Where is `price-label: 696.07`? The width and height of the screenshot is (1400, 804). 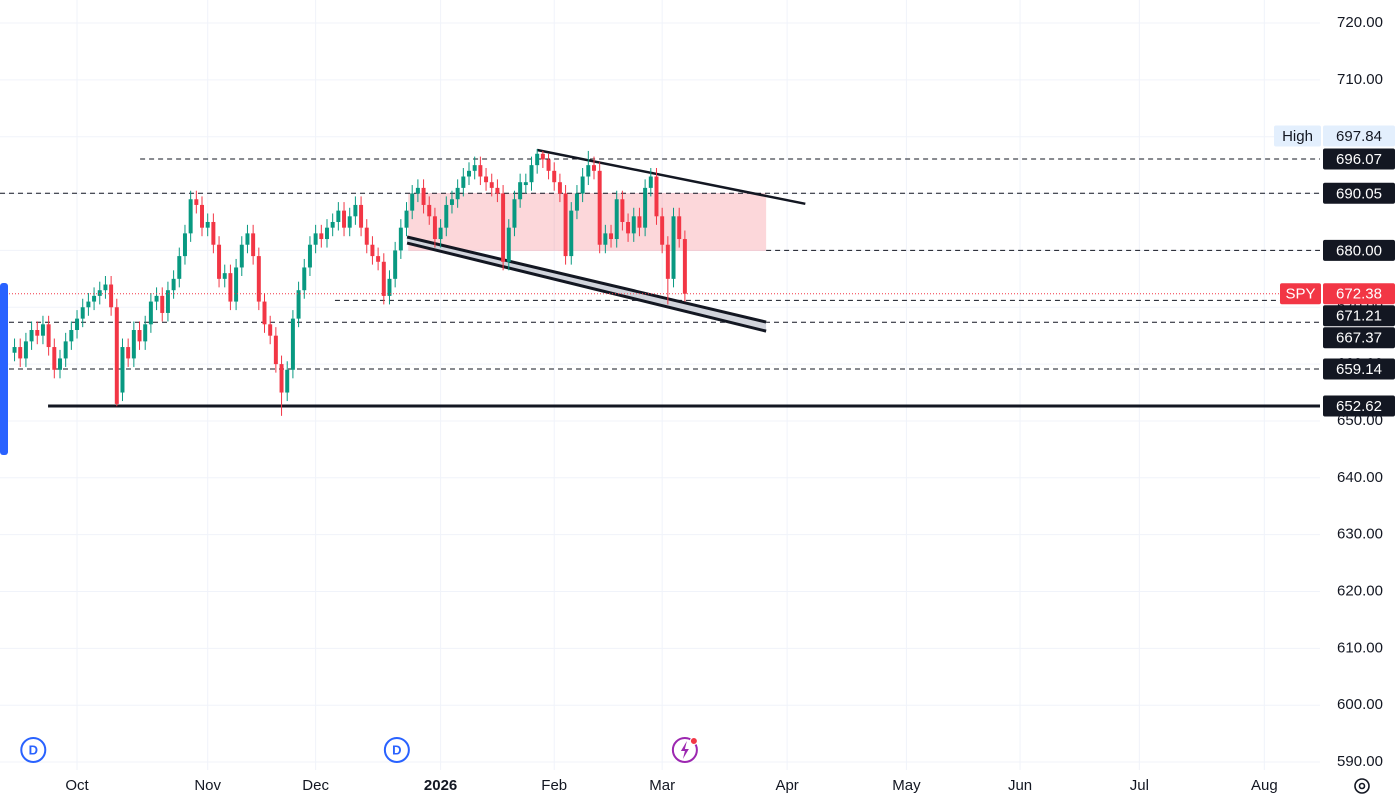
price-label: 696.07 is located at coordinates (1359, 159).